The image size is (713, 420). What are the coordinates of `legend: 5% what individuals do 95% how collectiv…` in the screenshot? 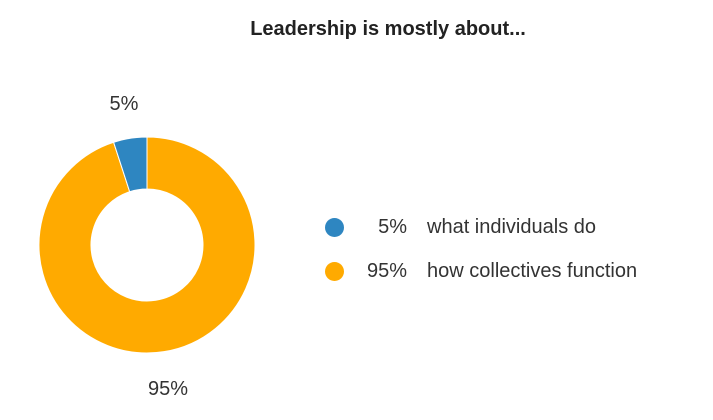 It's located at (481, 249).